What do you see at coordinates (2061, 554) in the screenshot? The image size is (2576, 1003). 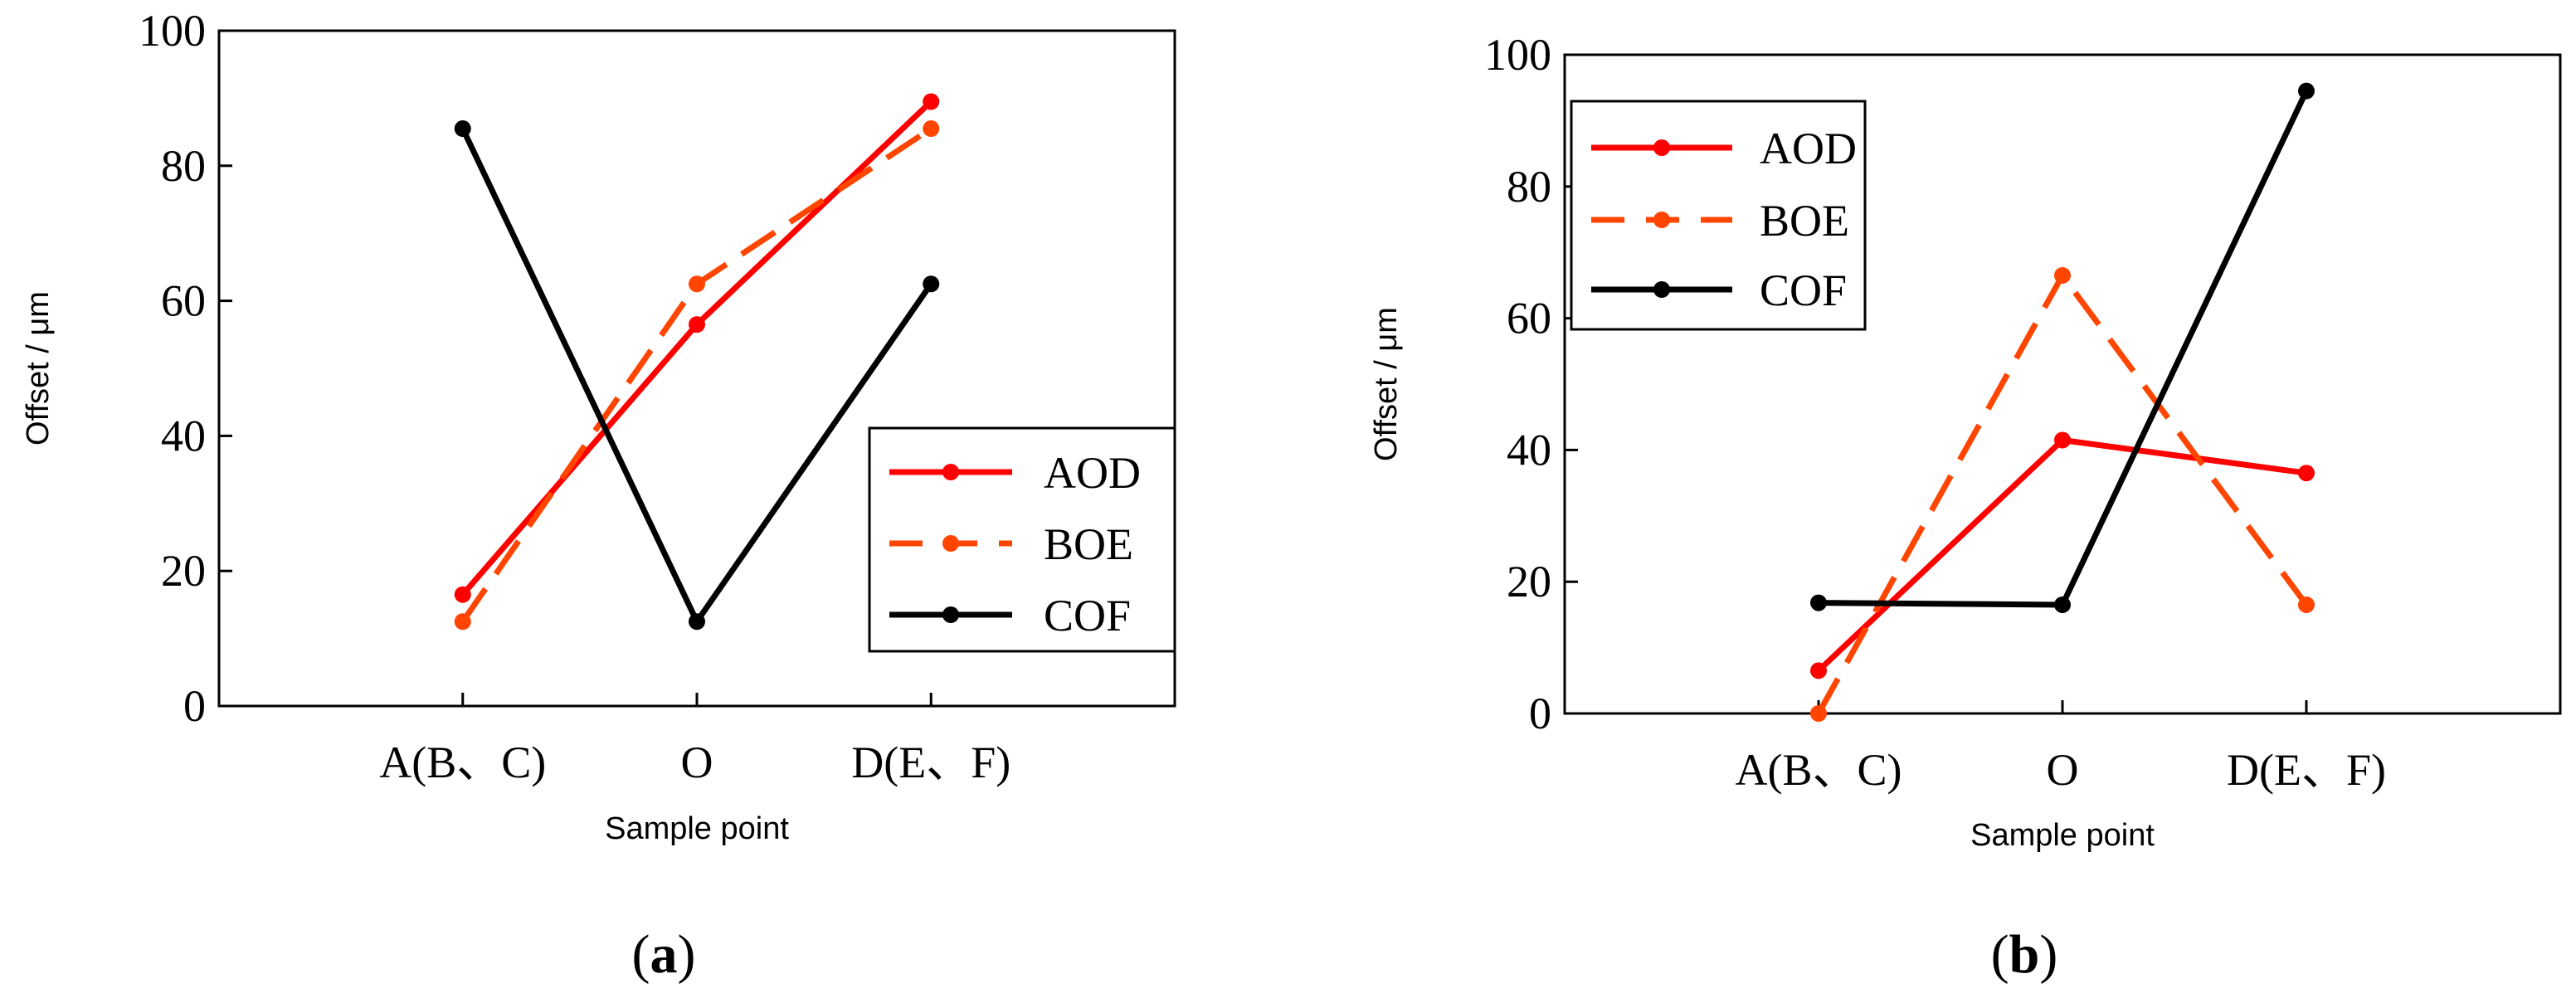 I see `series-line-aod` at bounding box center [2061, 554].